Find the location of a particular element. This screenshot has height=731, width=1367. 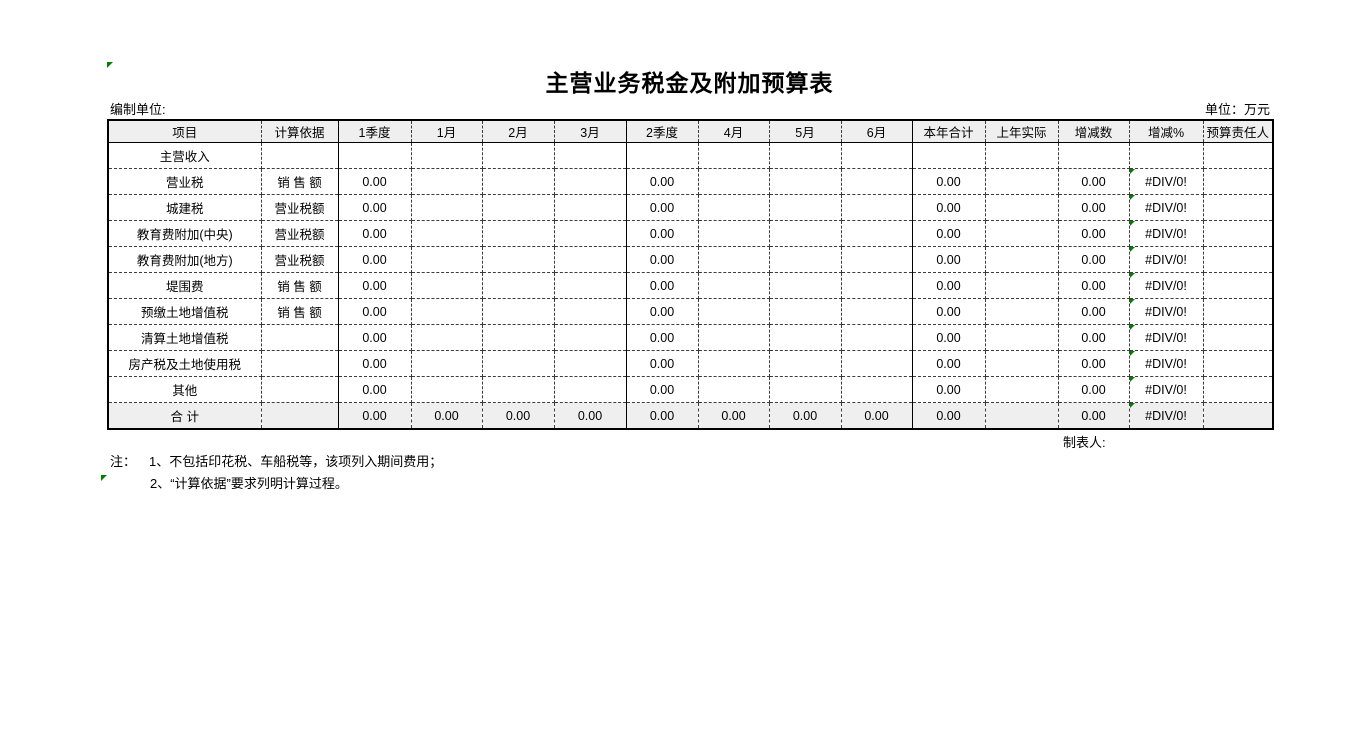

header-cell: 计算依据 is located at coordinates (300, 131).